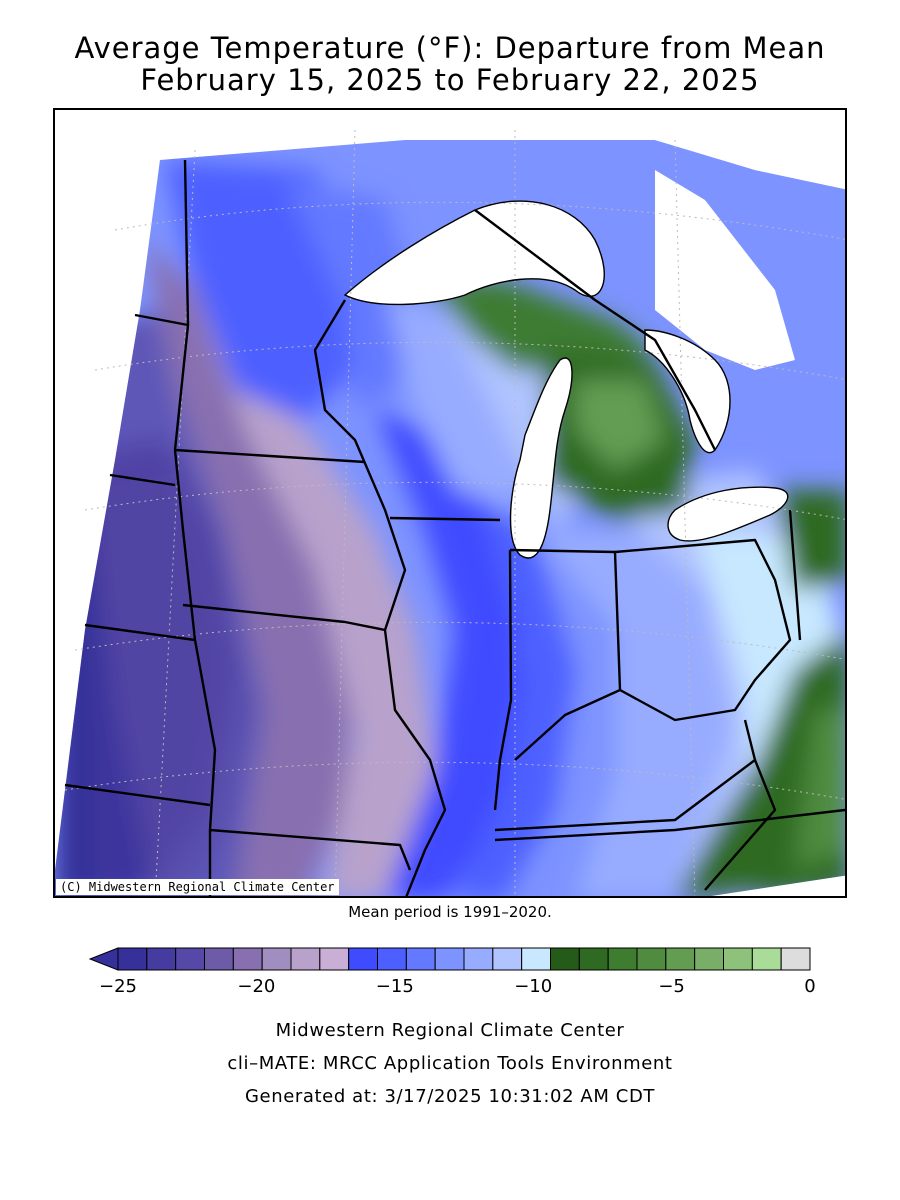 This screenshot has width=900, height=1200. What do you see at coordinates (103, 959) in the screenshot?
I see `legend-underflow-arrow` at bounding box center [103, 959].